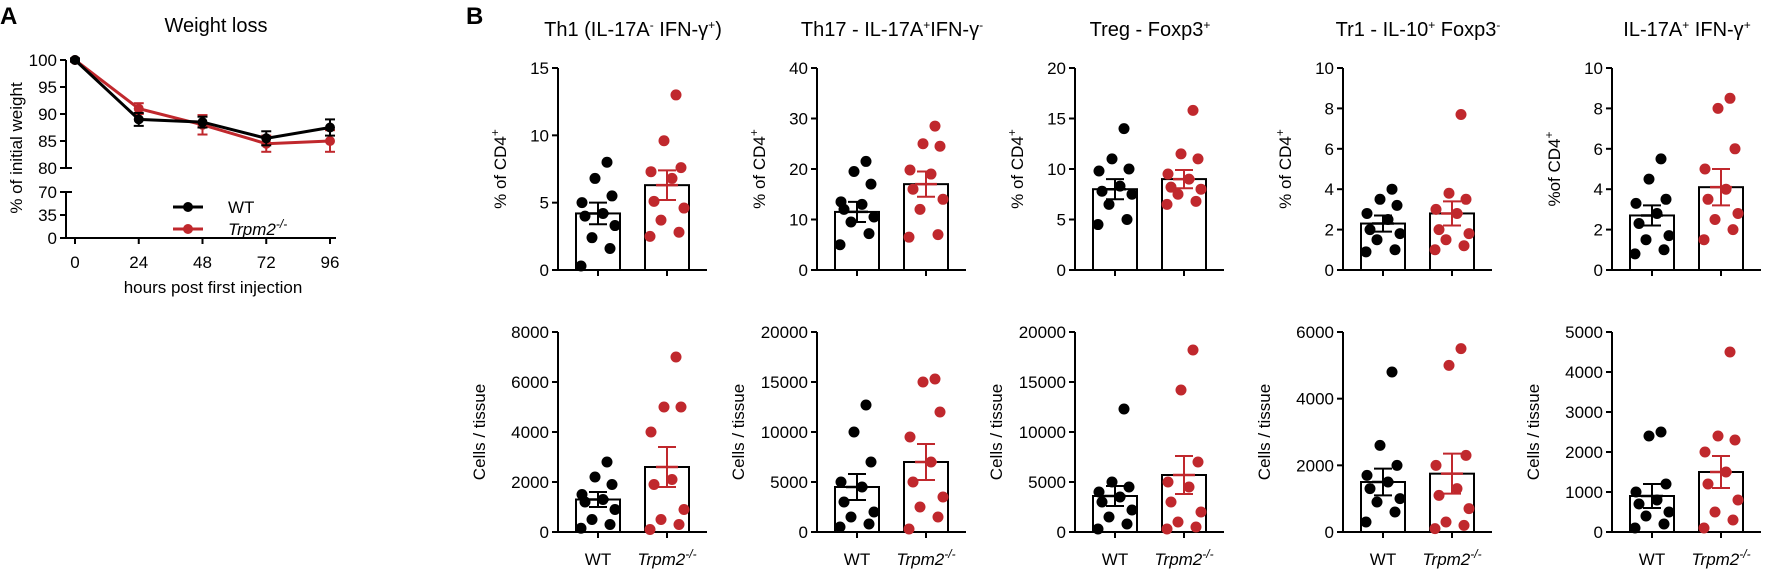 The image size is (1779, 573). What do you see at coordinates (1652, 559) in the screenshot?
I see `x-tick-label-wt: WT` at bounding box center [1652, 559].